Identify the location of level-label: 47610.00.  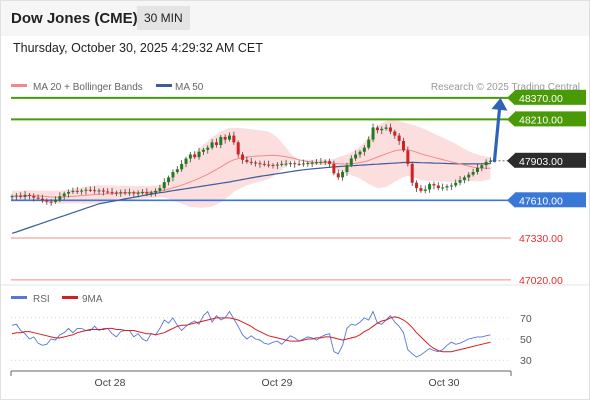
(541, 201).